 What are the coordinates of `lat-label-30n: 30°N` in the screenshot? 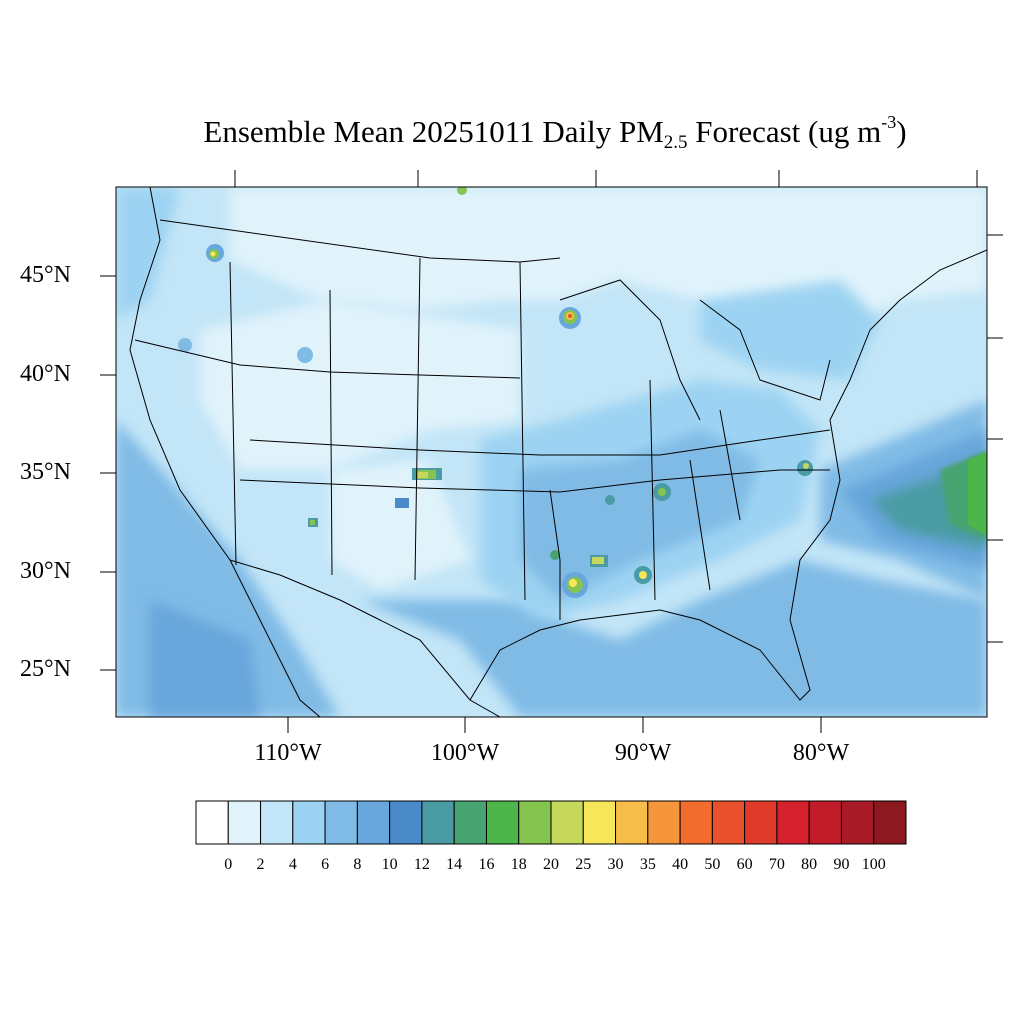 It's located at (45, 571).